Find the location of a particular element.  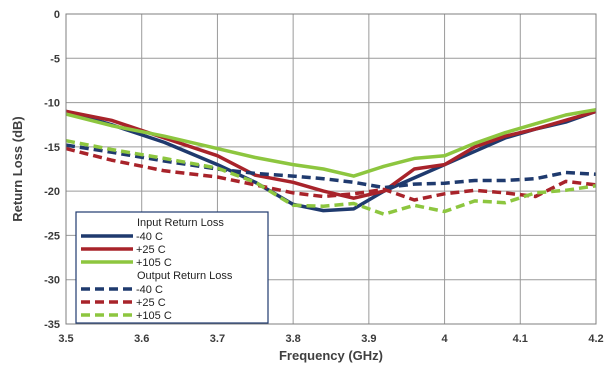

y-tick-label: -25 is located at coordinates (52, 236).